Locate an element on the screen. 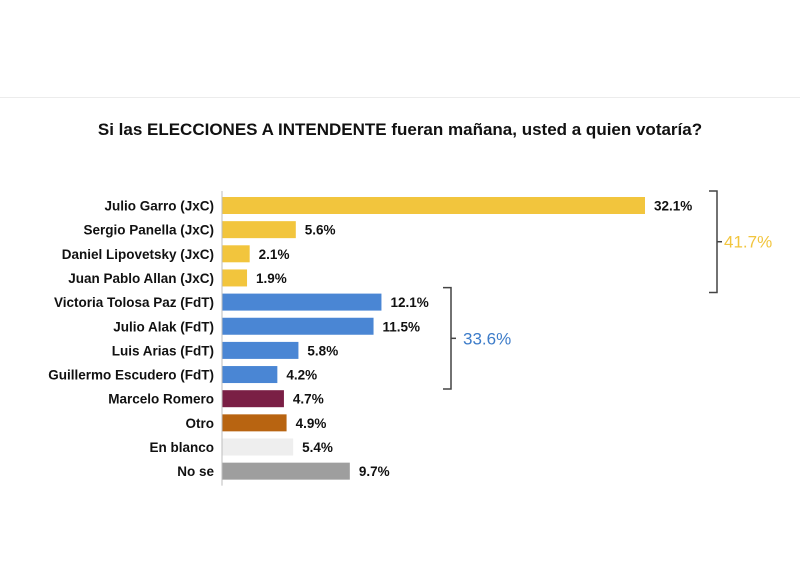 The image size is (800, 579). category-label: Julio Alak (FdT) is located at coordinates (163, 326).